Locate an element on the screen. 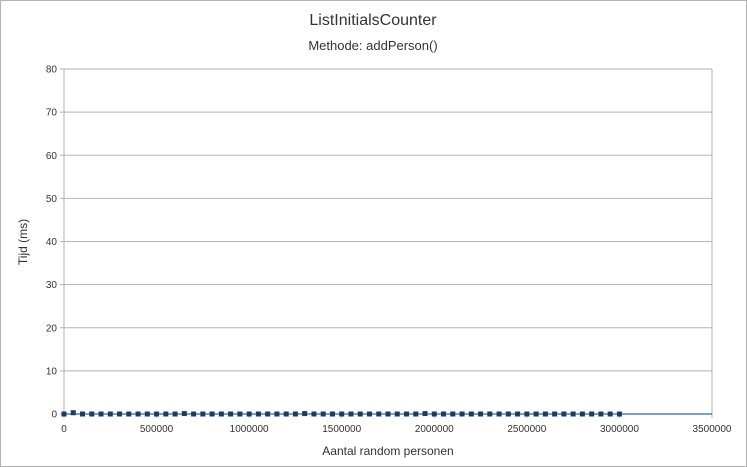 This screenshot has height=467, width=747. y-axis-label: Tijd (ms) is located at coordinates (23, 242).